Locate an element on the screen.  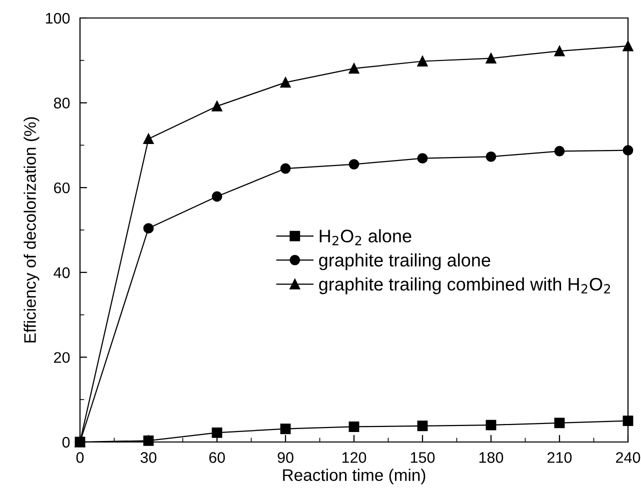
y-axis-title: Efficiency of decolorization (%) is located at coordinates (32, 229).